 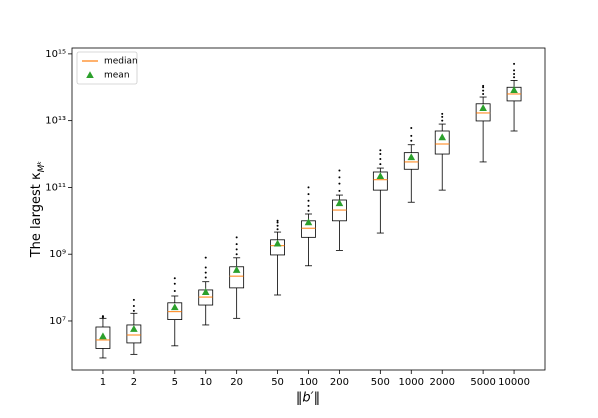 What do you see at coordinates (134, 382) in the screenshot?
I see `x-tick-label: 2` at bounding box center [134, 382].